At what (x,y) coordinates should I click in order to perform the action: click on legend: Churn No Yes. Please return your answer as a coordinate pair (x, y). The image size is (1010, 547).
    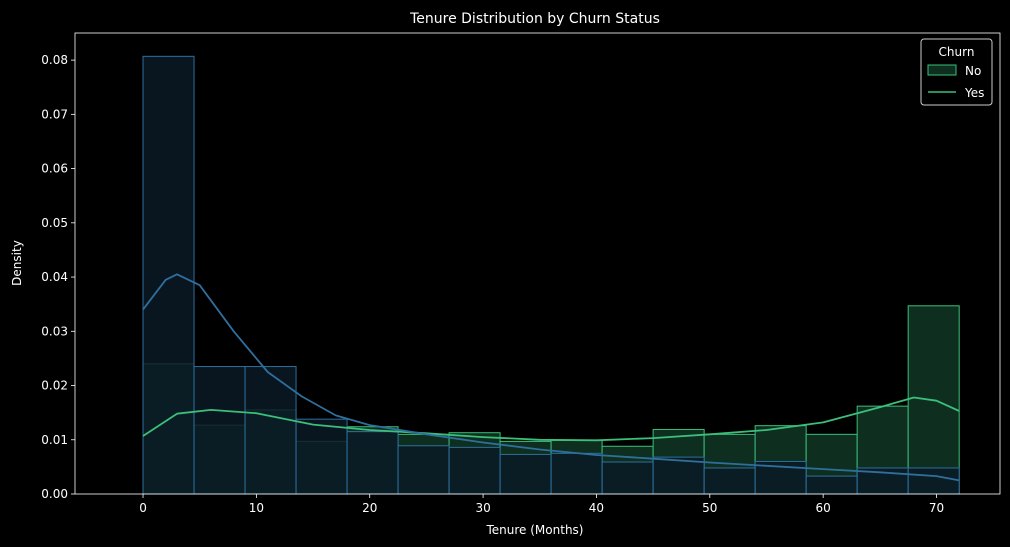
    Looking at the image, I should click on (956, 72).